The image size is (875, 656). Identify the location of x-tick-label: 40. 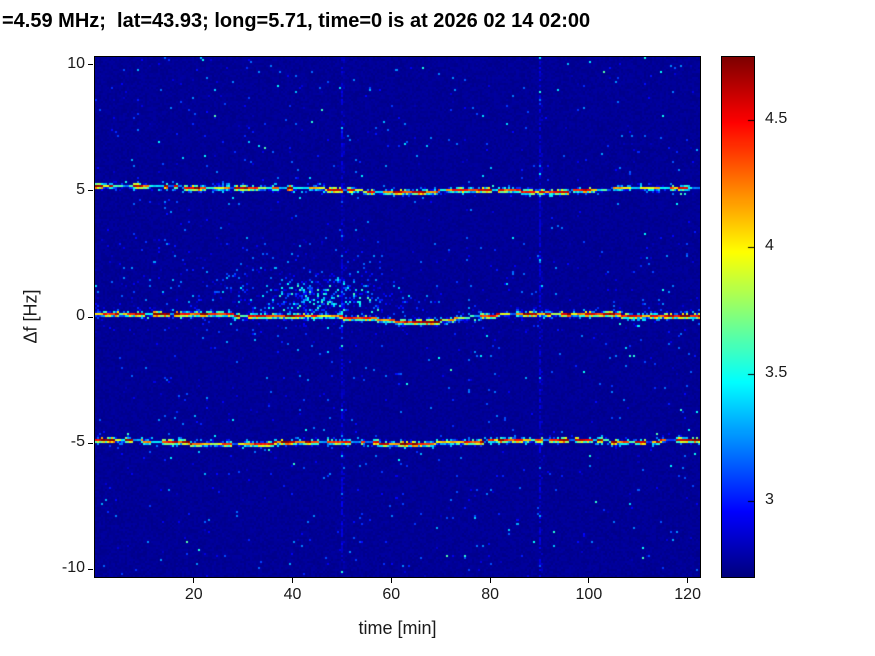
(292, 594).